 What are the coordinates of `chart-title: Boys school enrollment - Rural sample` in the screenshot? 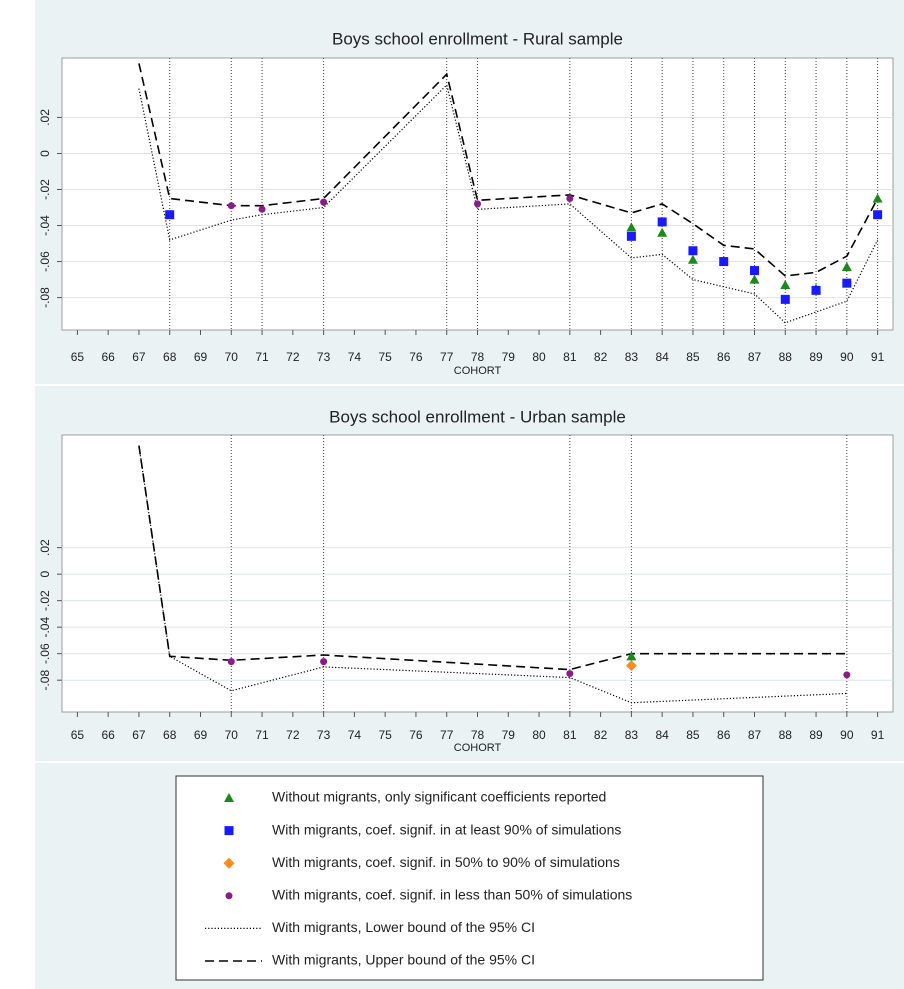 It's located at (477, 38).